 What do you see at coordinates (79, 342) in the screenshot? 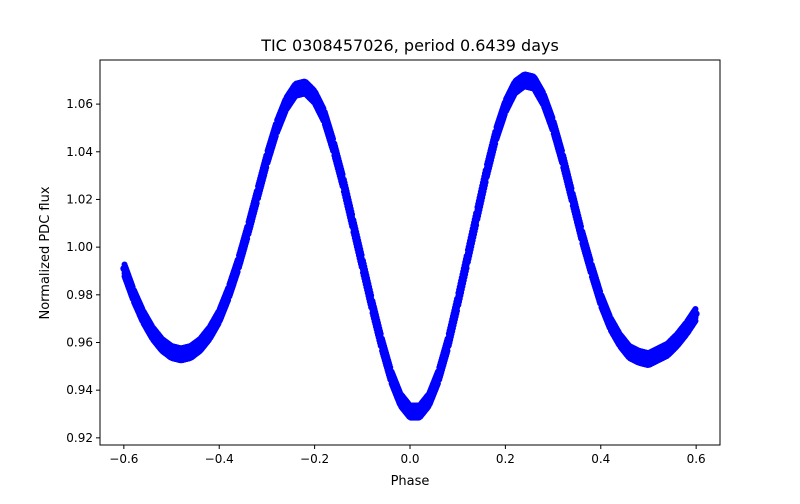
I see `y-tick-label: 0.96` at bounding box center [79, 342].